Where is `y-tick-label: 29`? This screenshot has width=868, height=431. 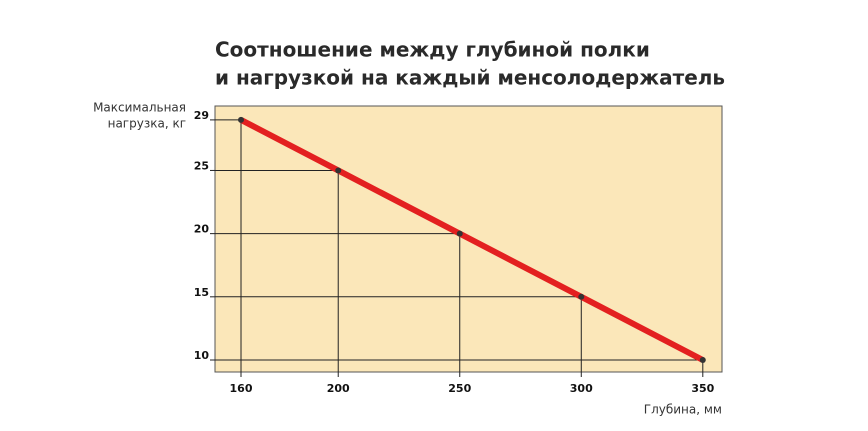
y-tick-label: 29 is located at coordinates (201, 115).